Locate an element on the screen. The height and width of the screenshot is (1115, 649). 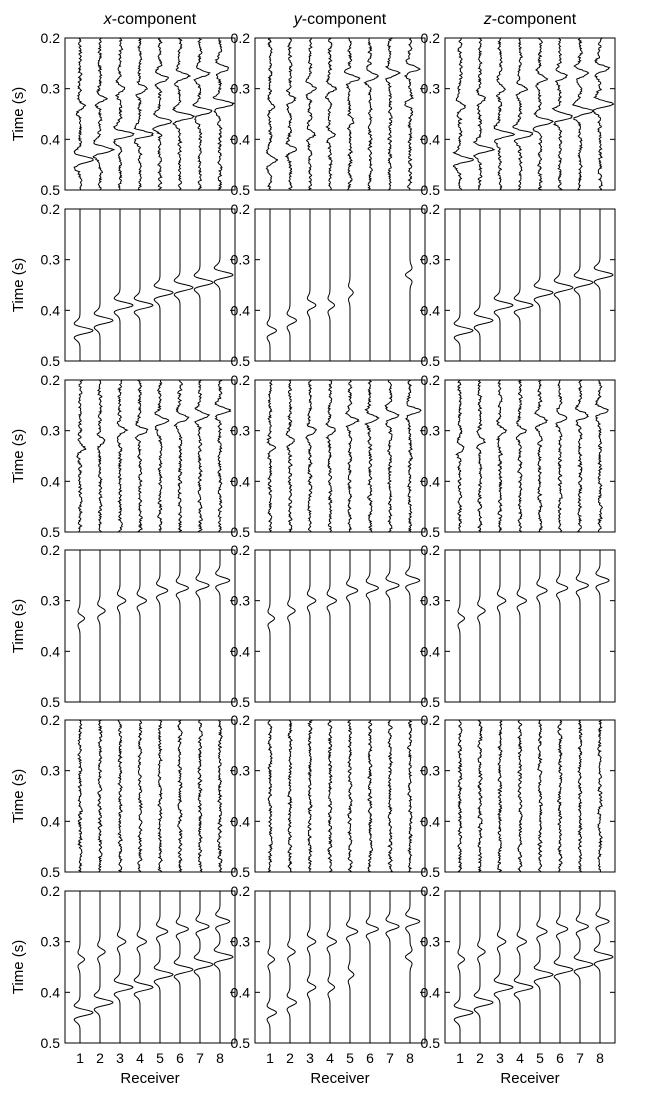
column-title: y-component is located at coordinates (340, 19).